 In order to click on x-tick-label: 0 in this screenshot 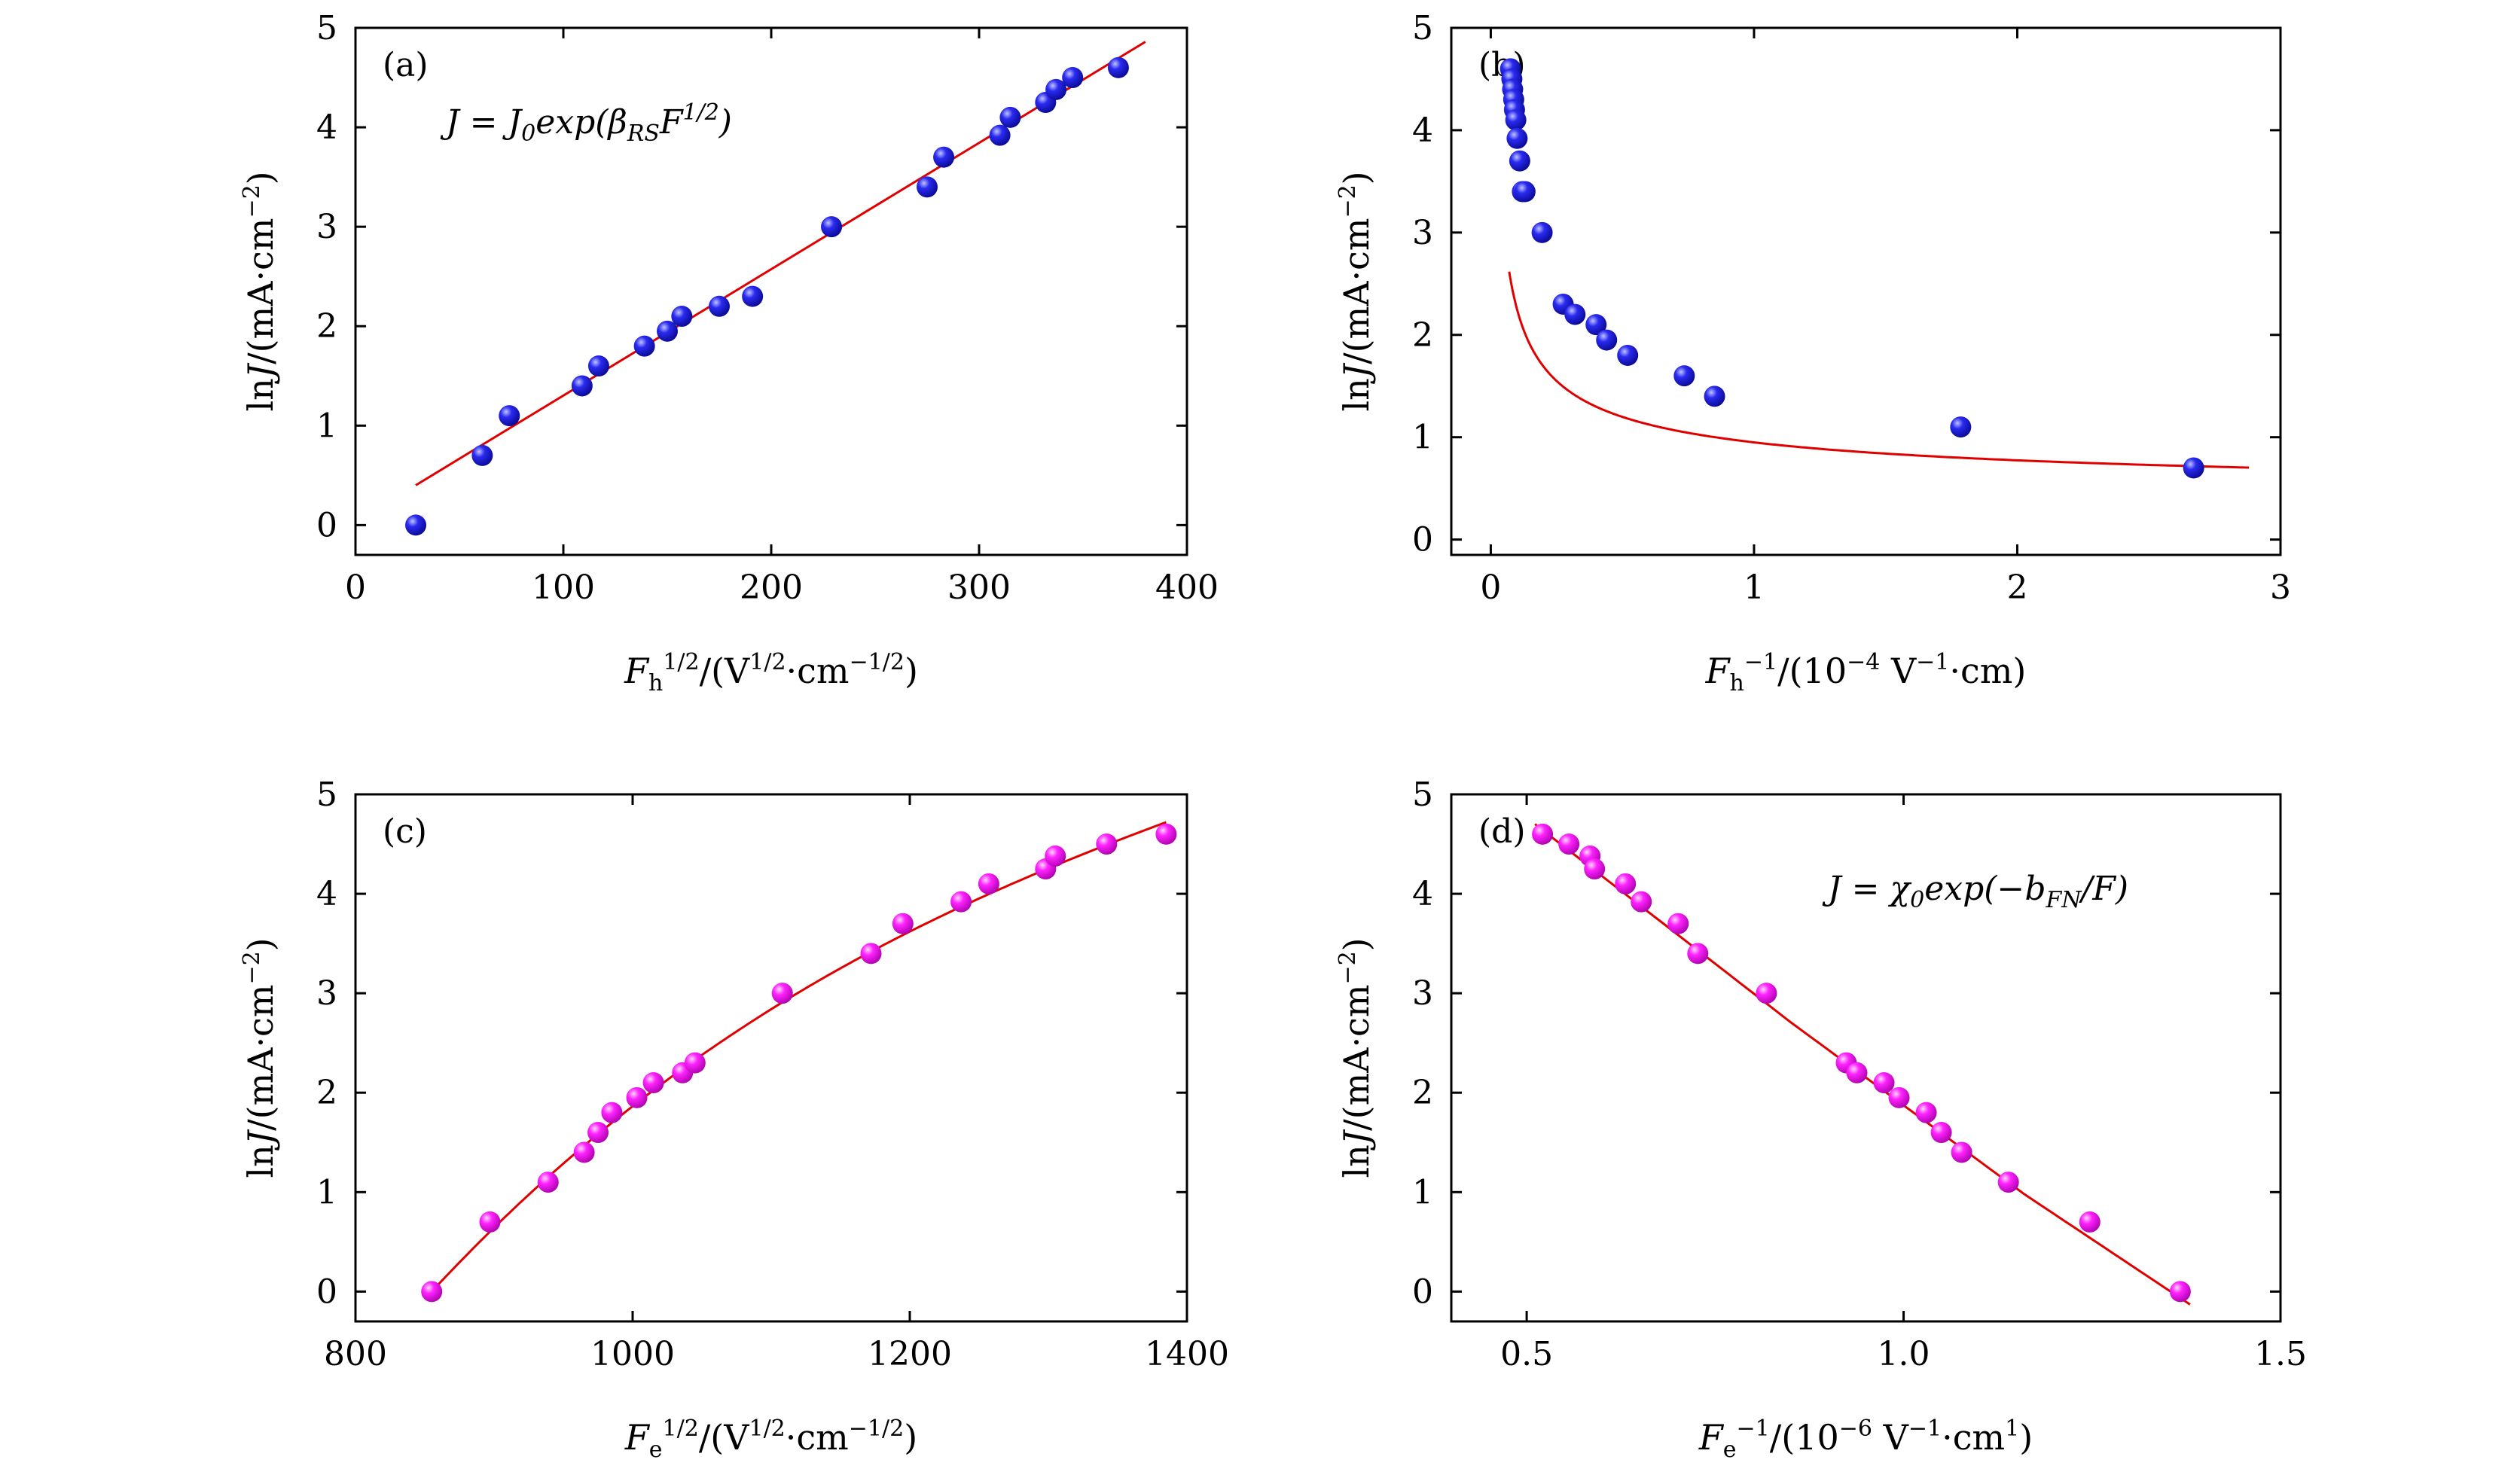, I will do `click(355, 587)`.